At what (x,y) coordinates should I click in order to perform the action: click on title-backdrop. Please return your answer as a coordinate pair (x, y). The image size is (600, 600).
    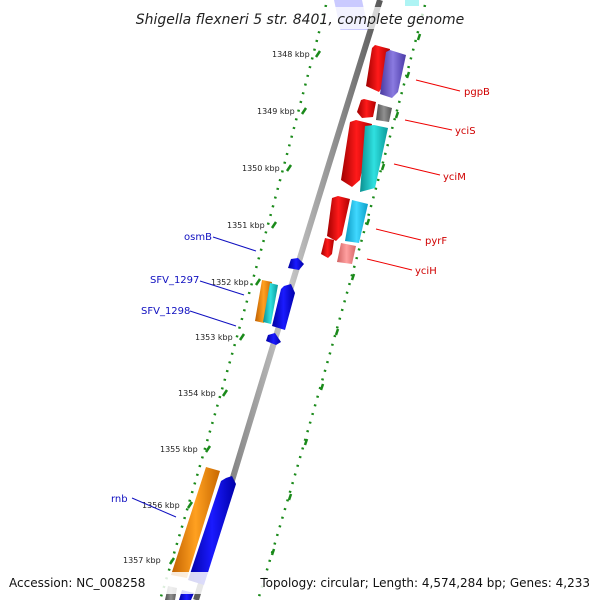
    Looking at the image, I should click on (300, 18).